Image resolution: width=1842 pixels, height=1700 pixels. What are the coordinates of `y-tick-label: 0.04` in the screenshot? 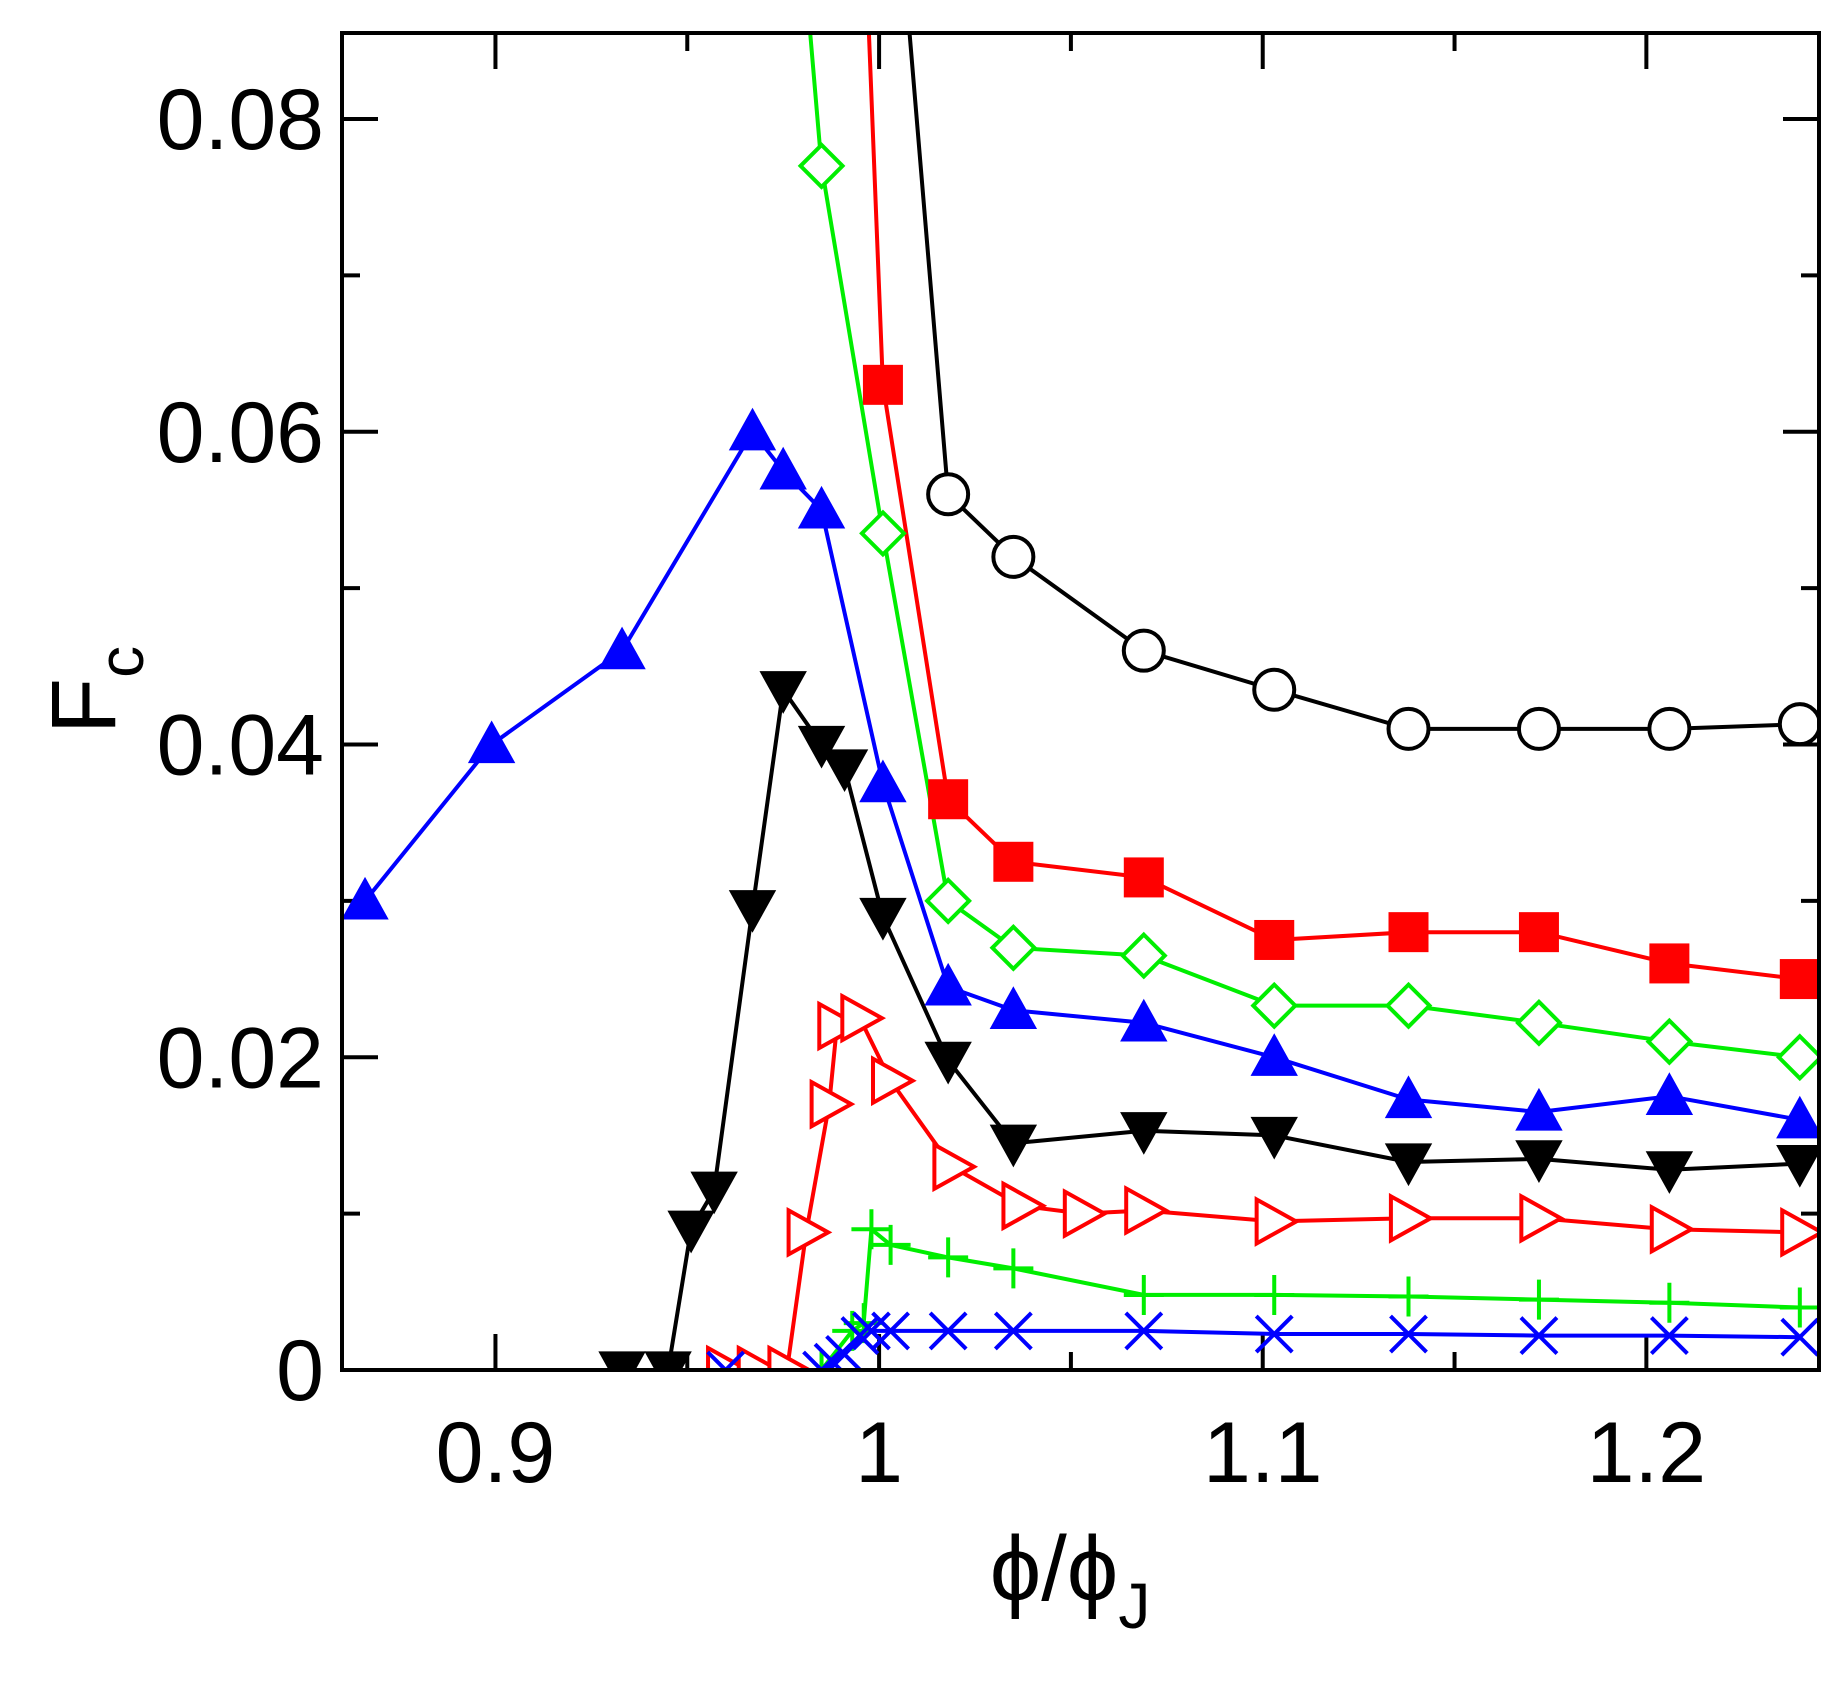 It's located at (240, 746).